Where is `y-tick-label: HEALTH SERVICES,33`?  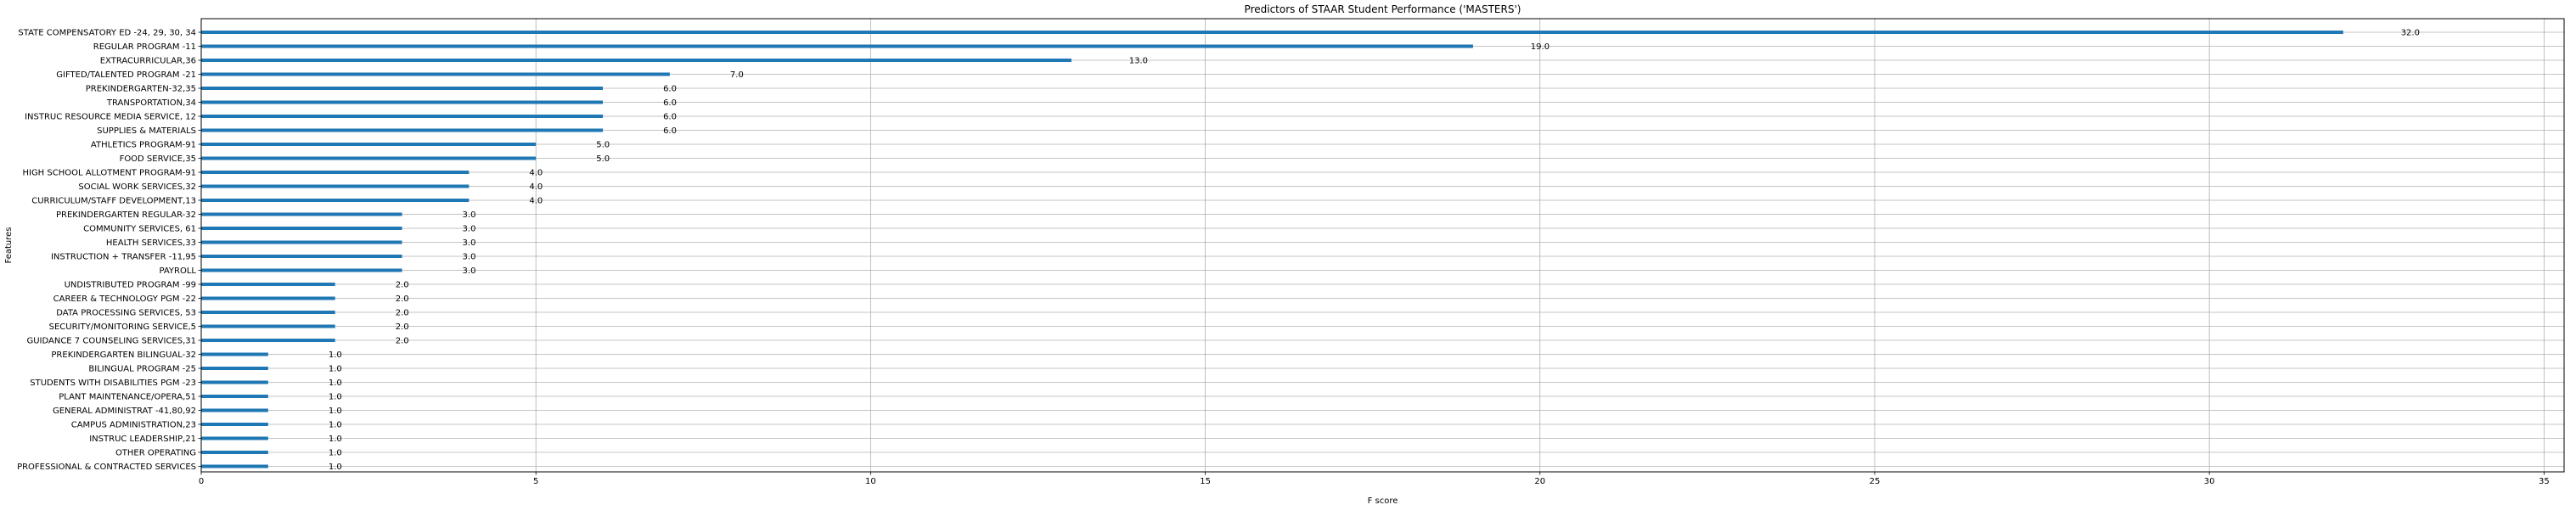 y-tick-label: HEALTH SERVICES,33 is located at coordinates (151, 243).